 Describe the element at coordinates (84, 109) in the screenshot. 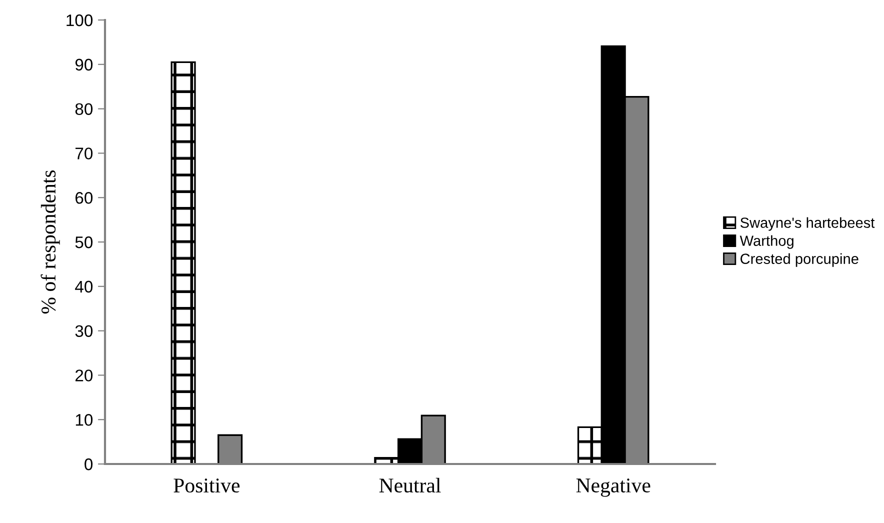

I see `y-tick-label: 80` at that location.